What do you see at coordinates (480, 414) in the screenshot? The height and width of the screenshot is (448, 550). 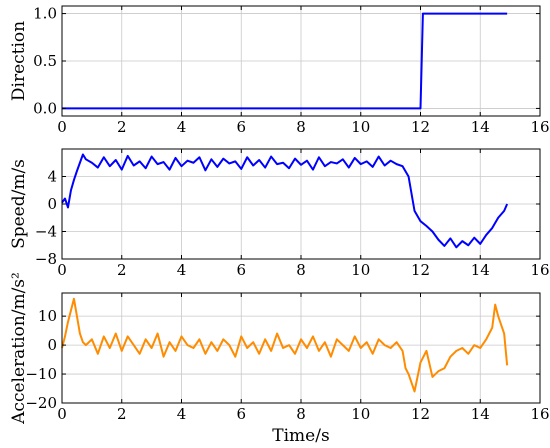 I see `acceleration-xtick-label-7: 14` at bounding box center [480, 414].